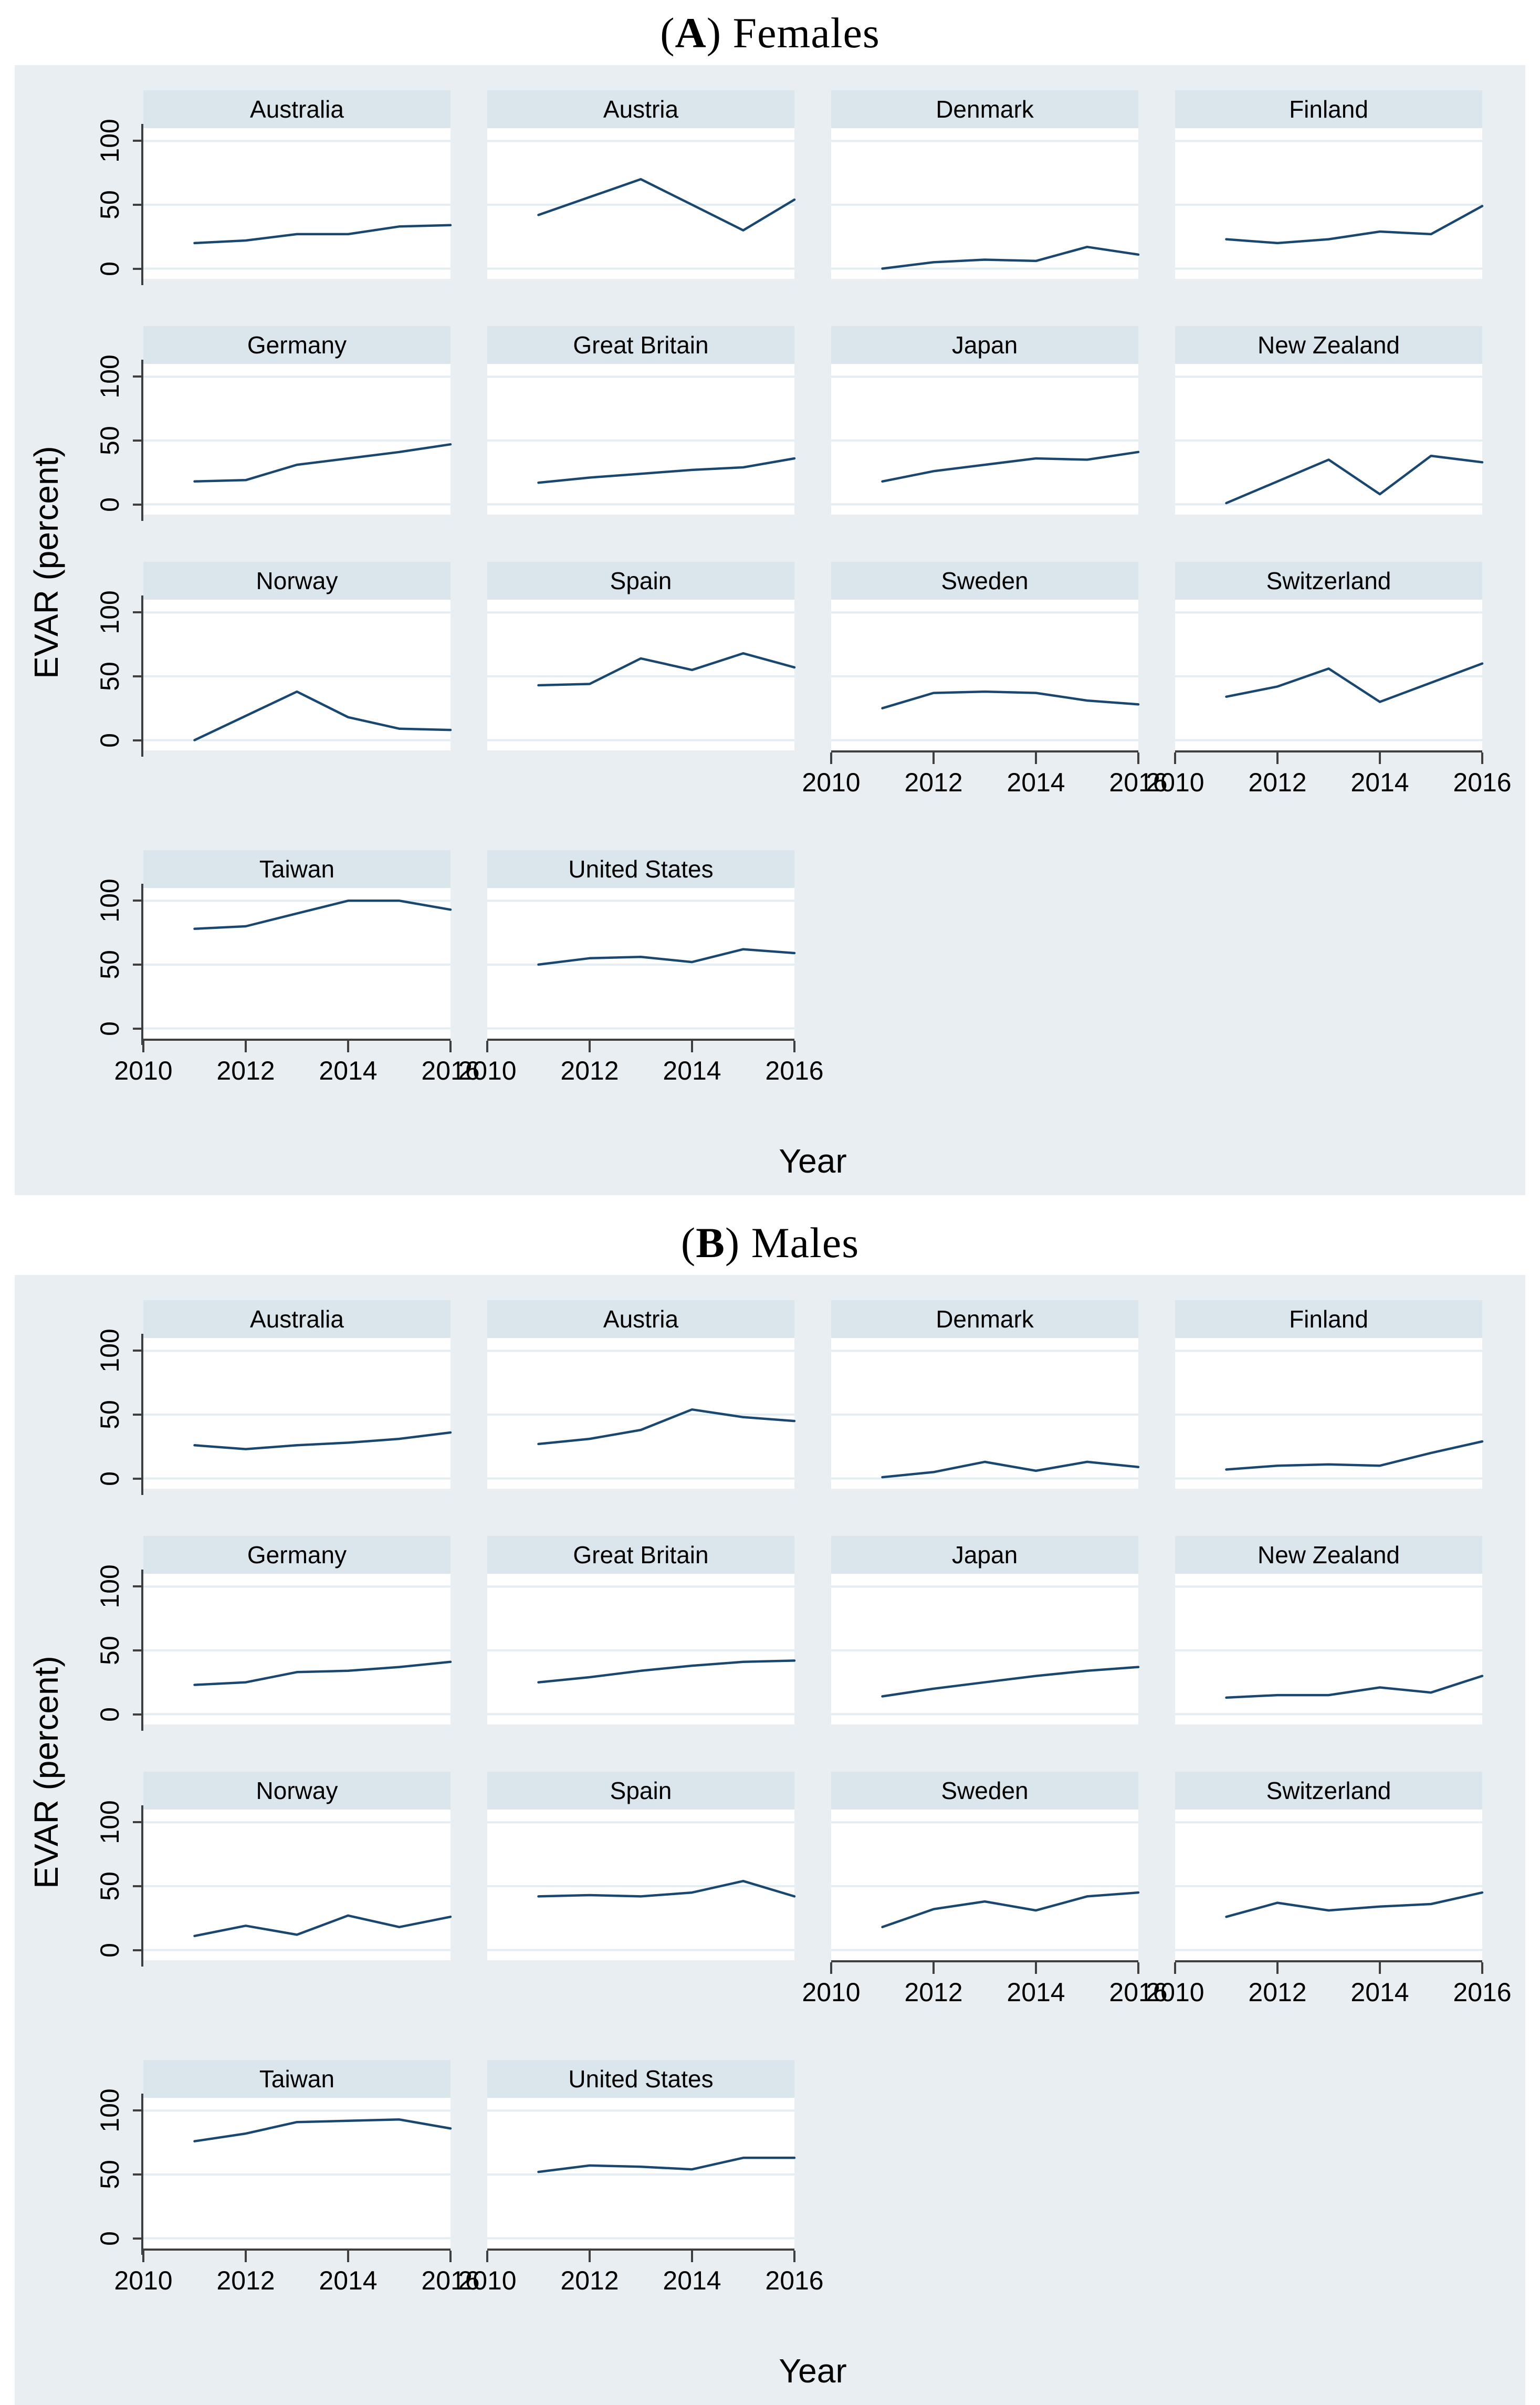  I want to click on subplot-new-zealand: New Zealand, so click(1329, 420).